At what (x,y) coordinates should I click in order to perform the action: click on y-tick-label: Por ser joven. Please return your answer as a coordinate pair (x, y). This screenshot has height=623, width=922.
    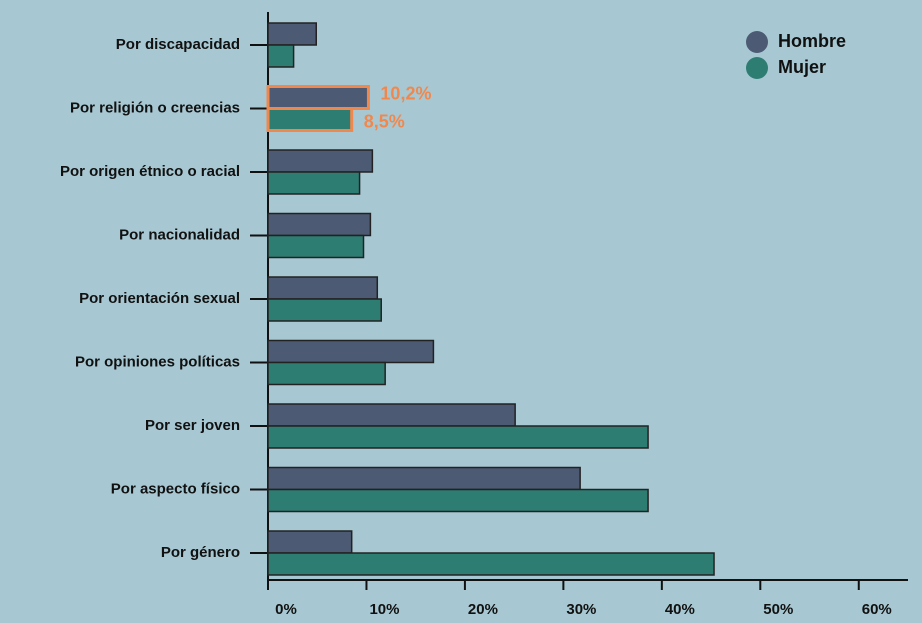
    Looking at the image, I should click on (192, 425).